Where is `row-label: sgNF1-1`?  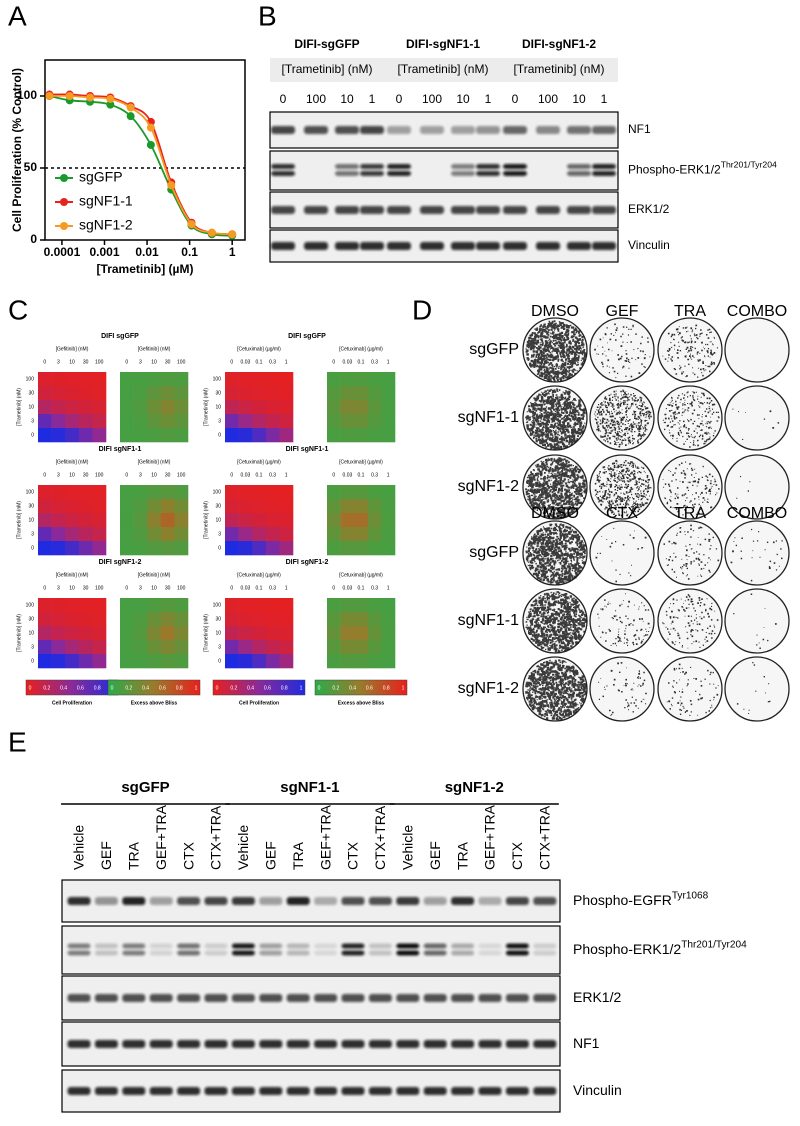
row-label: sgNF1-1 is located at coordinates (488, 620).